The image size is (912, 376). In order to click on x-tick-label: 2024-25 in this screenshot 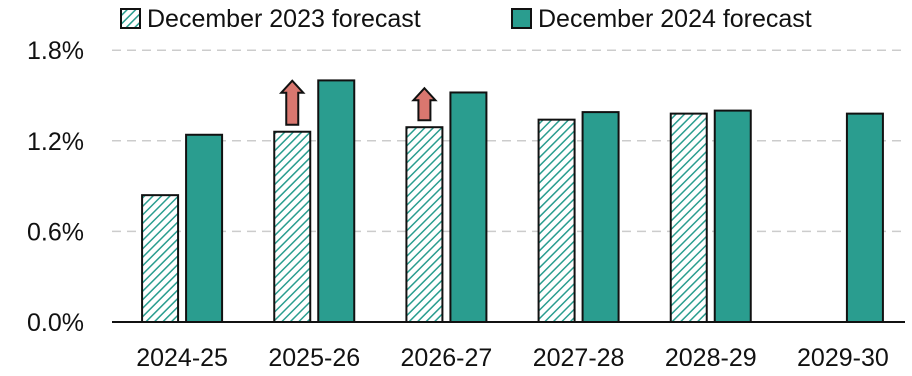, I will do `click(182, 358)`.